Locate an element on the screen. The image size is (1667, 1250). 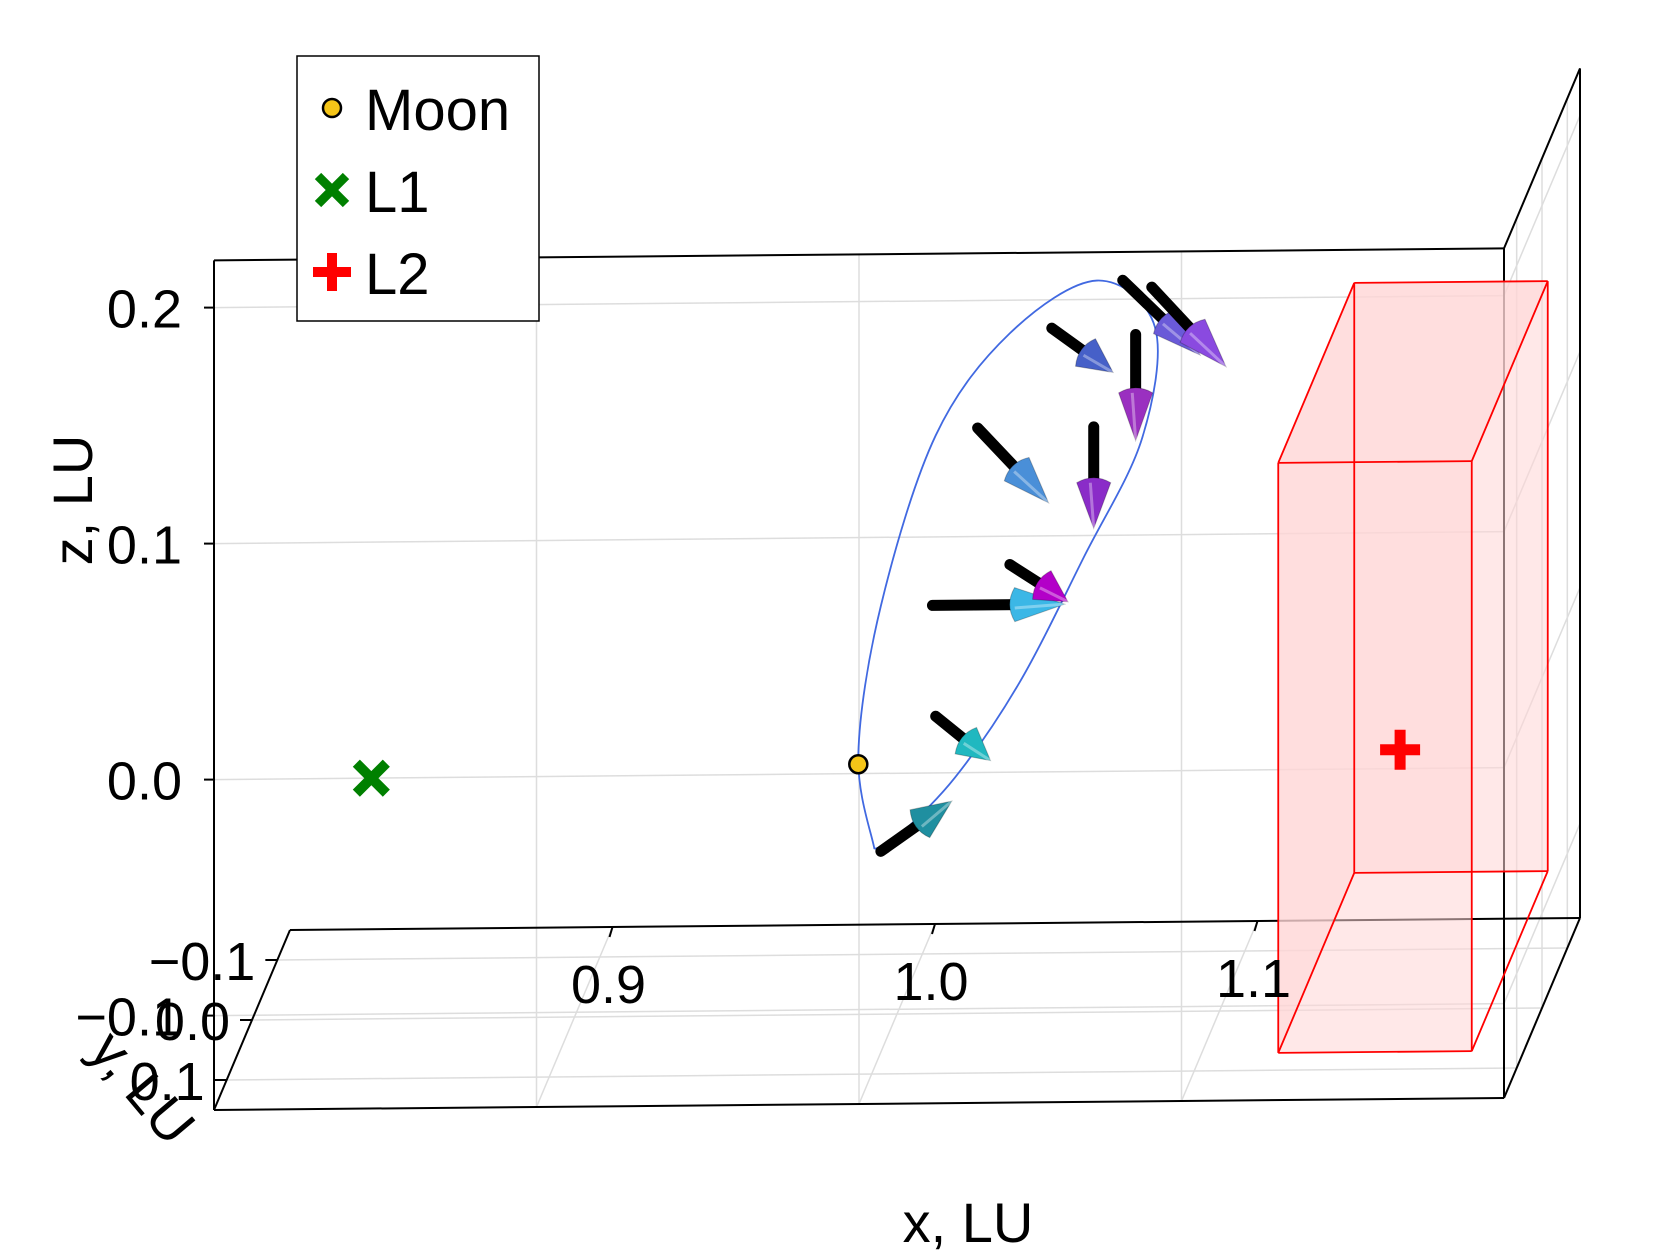
legend-item-l1: L1 is located at coordinates (372, 192).